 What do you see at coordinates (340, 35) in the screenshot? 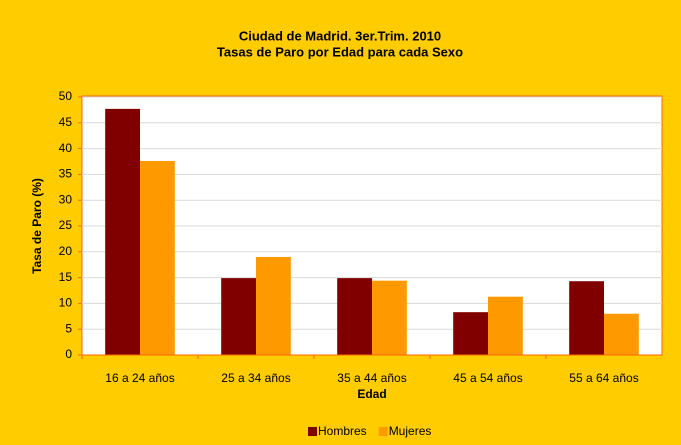
I see `chart-title: Ciudad de Madrid. 3er.Trim. 2010` at bounding box center [340, 35].